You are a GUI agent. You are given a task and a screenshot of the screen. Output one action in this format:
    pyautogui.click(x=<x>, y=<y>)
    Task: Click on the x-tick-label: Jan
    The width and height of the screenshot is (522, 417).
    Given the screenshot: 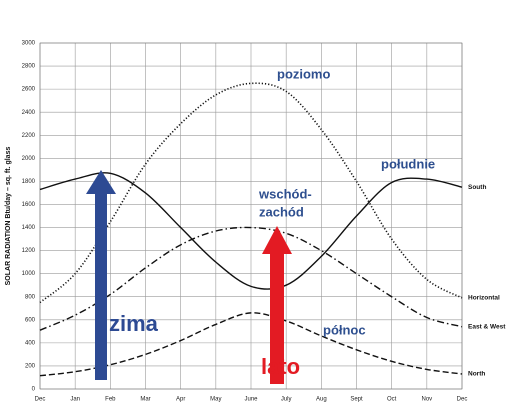 What is the action you would take?
    pyautogui.click(x=75, y=400)
    